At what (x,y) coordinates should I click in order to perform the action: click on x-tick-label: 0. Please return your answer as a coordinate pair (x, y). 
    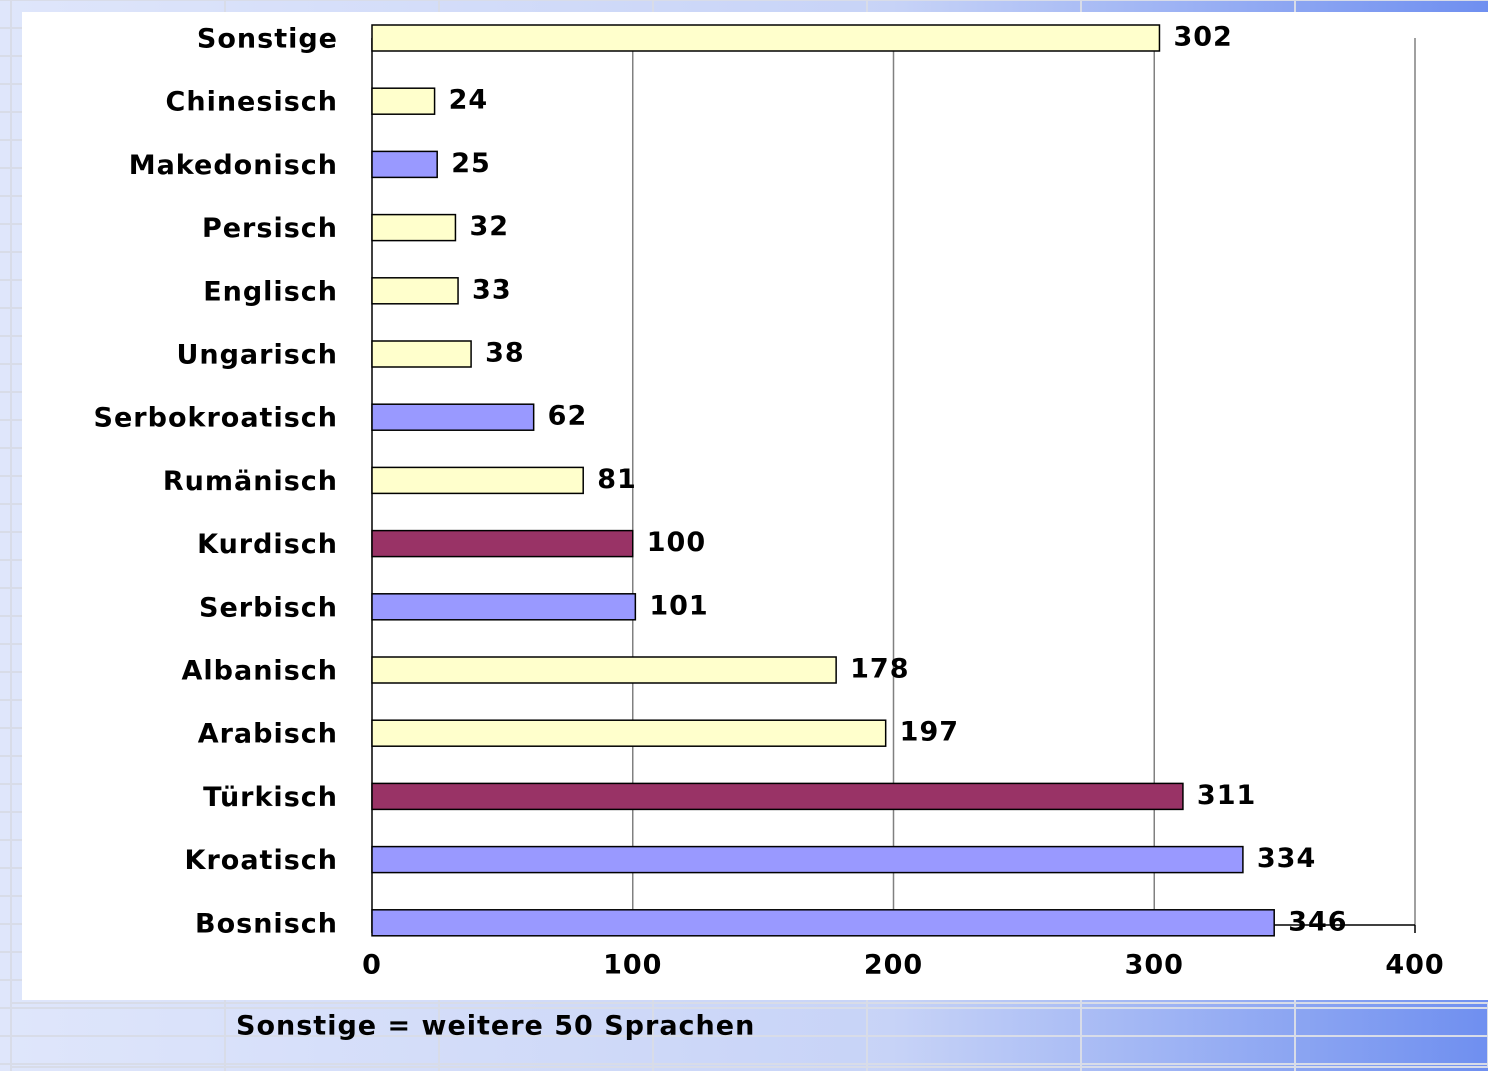
    Looking at the image, I should click on (372, 965).